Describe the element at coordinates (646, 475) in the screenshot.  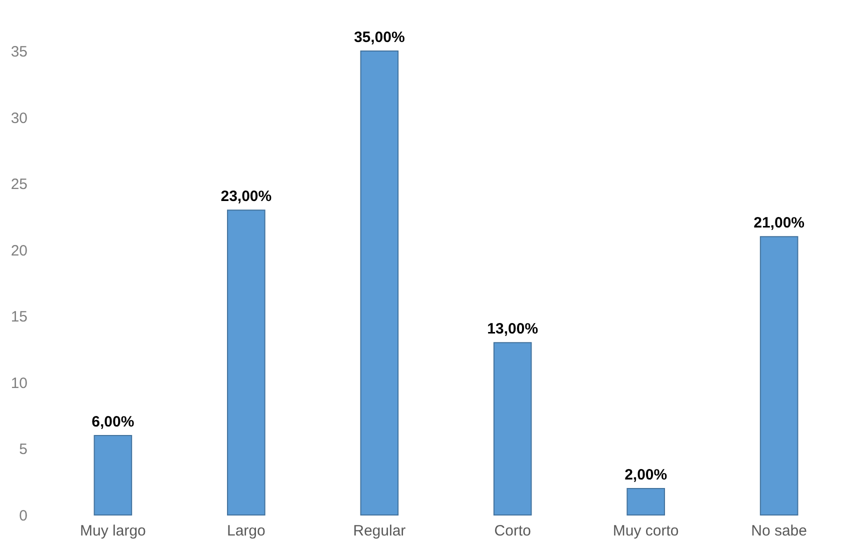
I see `data-label: 2,00%` at that location.